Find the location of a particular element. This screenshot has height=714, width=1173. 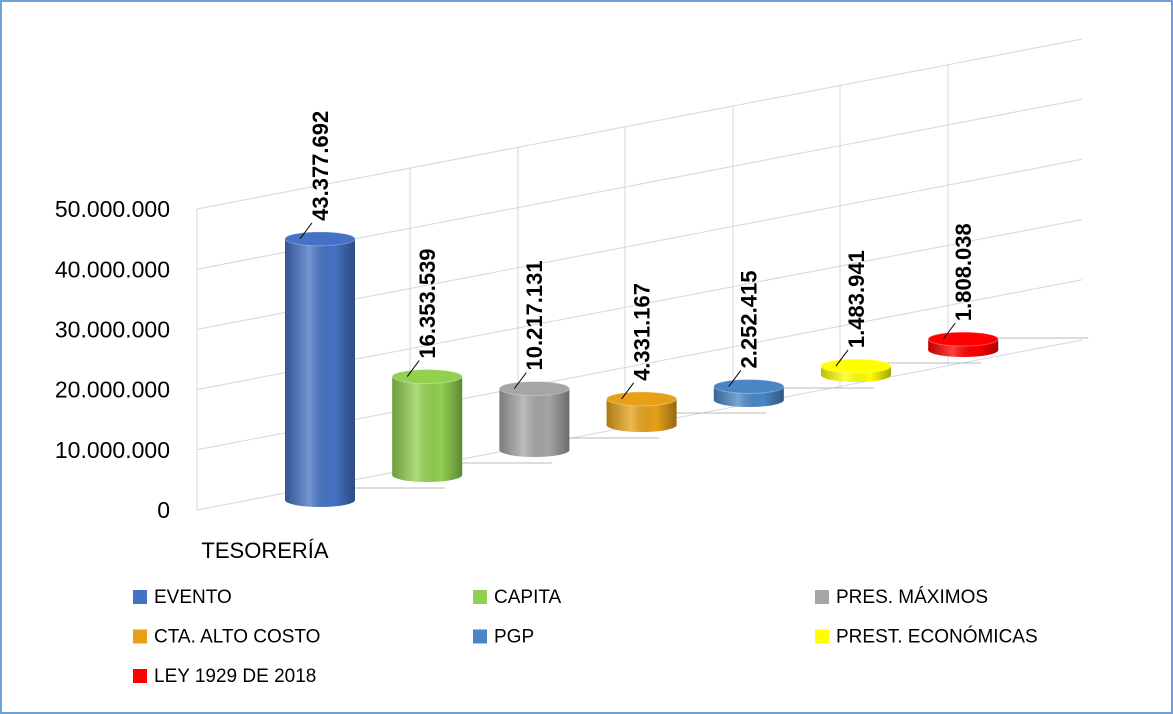

legend-label: CTA. ALTO COSTO is located at coordinates (237, 637).